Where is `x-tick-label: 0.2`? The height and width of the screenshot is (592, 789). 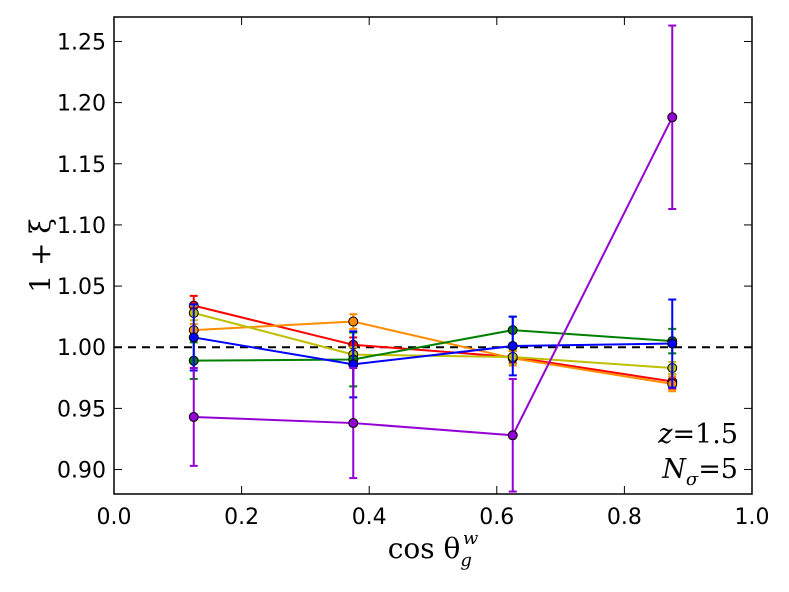 x-tick-label: 0.2 is located at coordinates (241, 517).